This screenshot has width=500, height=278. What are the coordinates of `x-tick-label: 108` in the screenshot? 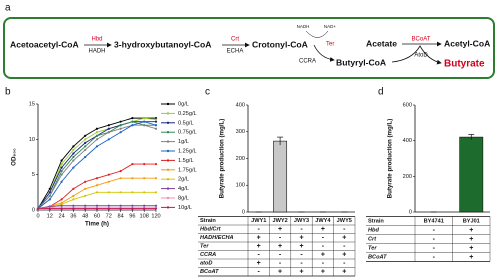 It's located at (144, 216).